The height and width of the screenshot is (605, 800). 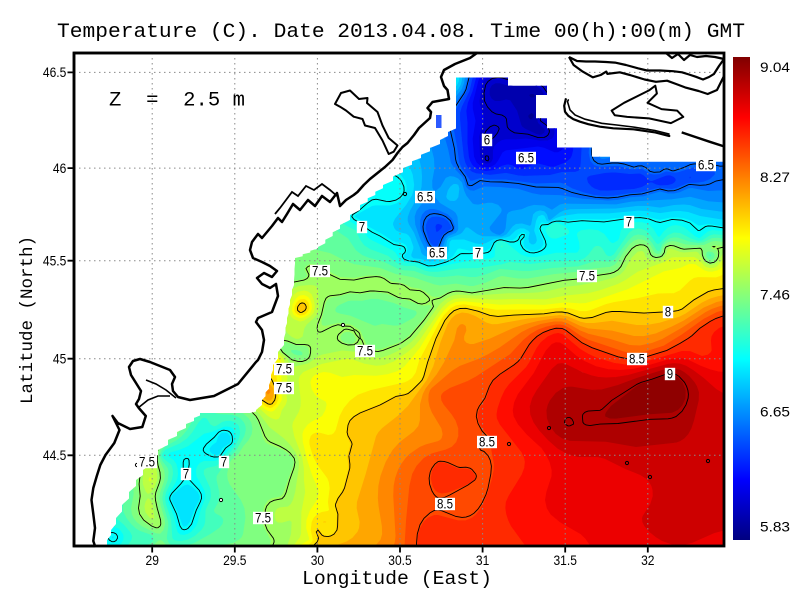 What do you see at coordinates (59, 359) in the screenshot?
I see `svg-text: 45` at bounding box center [59, 359].